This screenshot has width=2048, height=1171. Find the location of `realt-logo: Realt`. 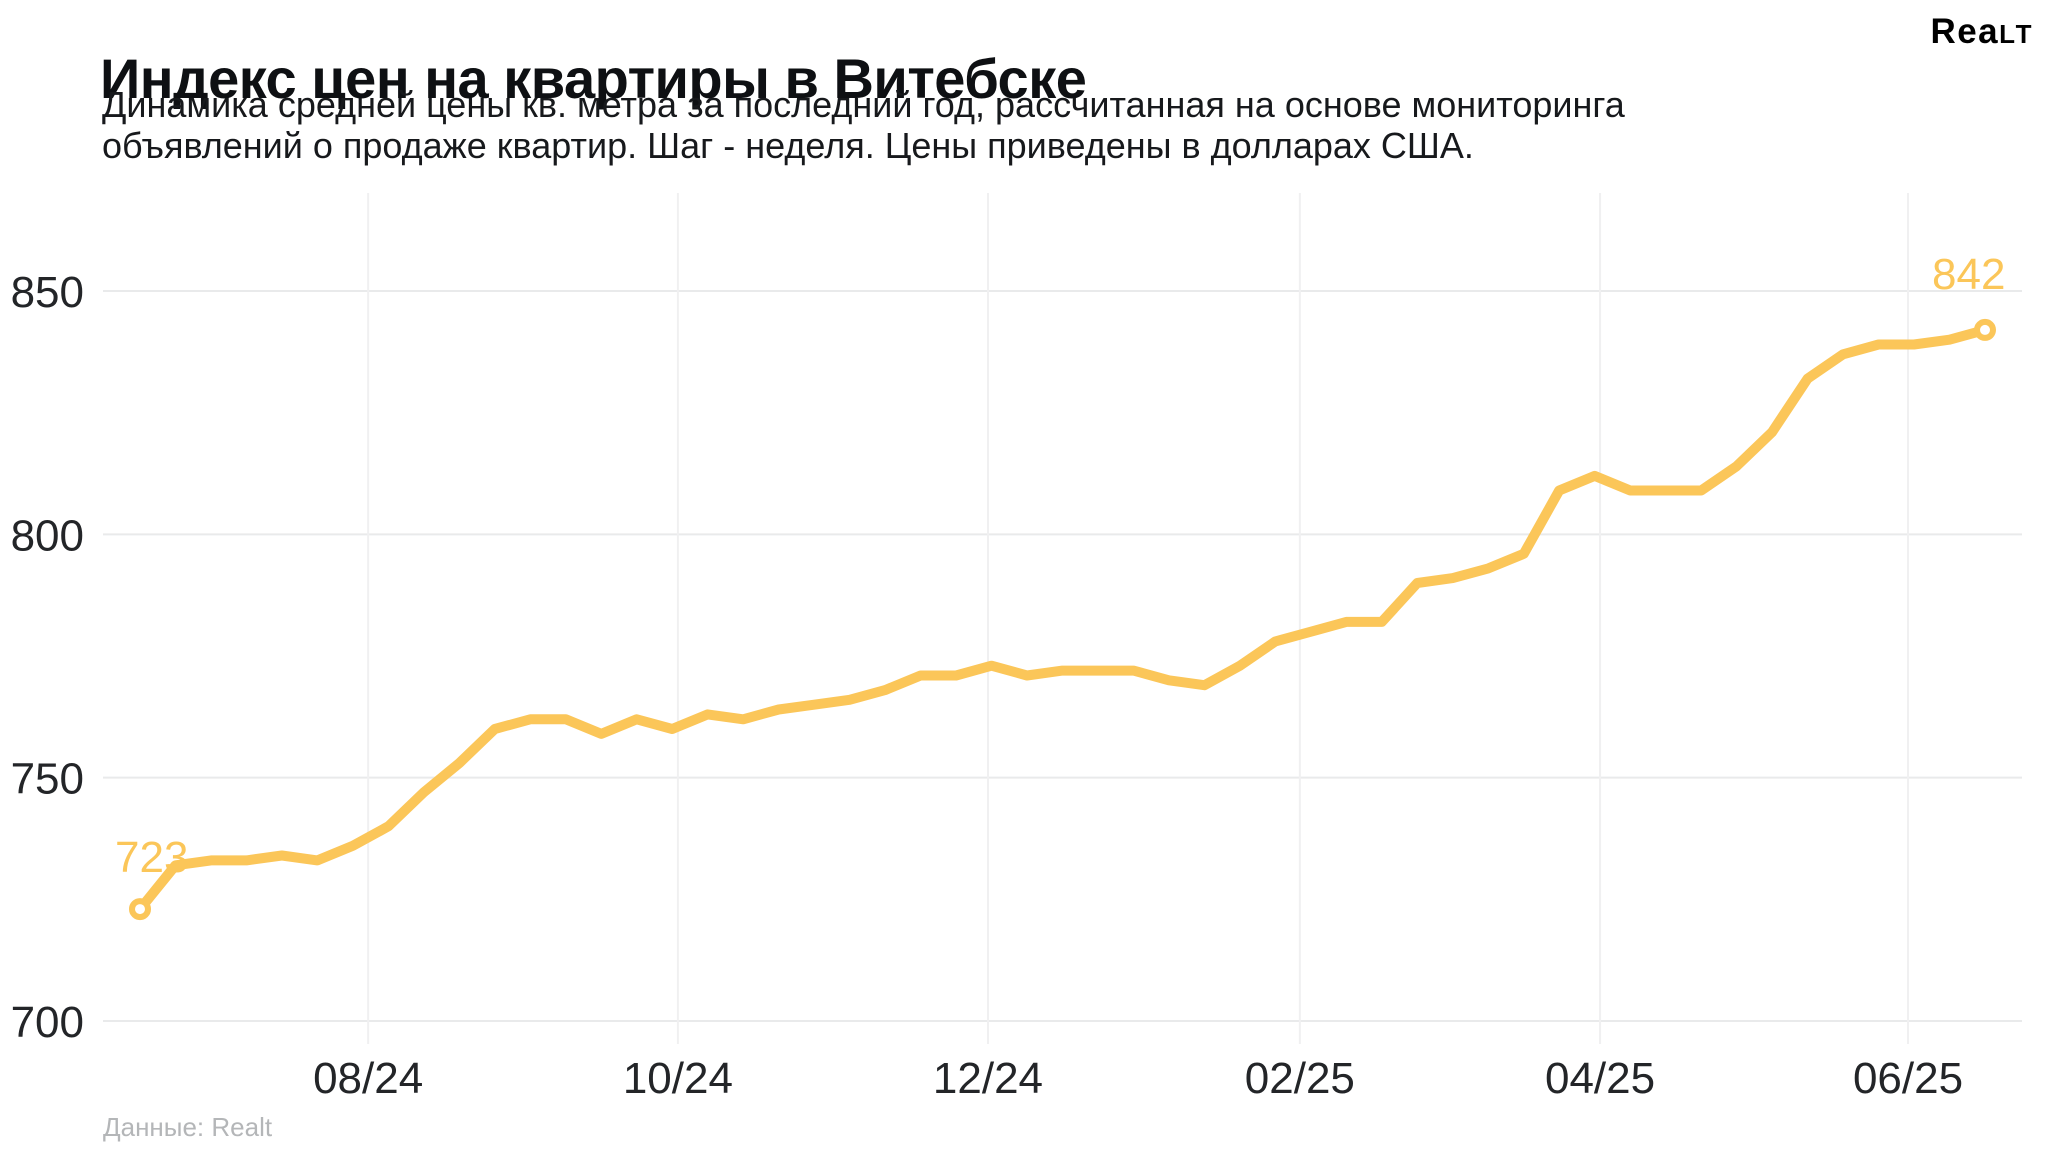

realt-logo: Realt is located at coordinates (1982, 32).